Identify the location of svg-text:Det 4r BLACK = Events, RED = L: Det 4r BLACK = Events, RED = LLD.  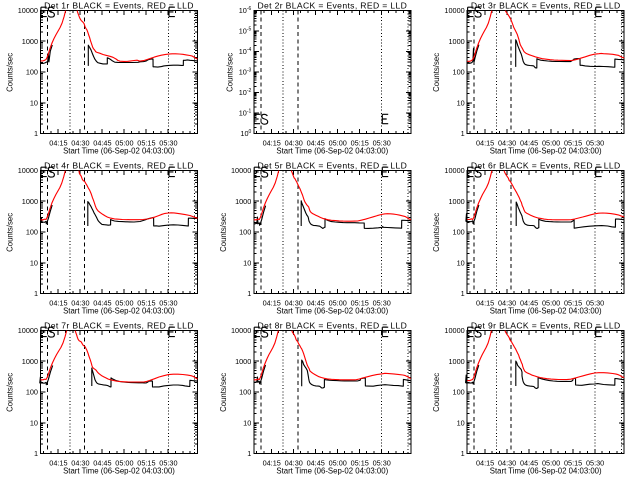
(119, 165).